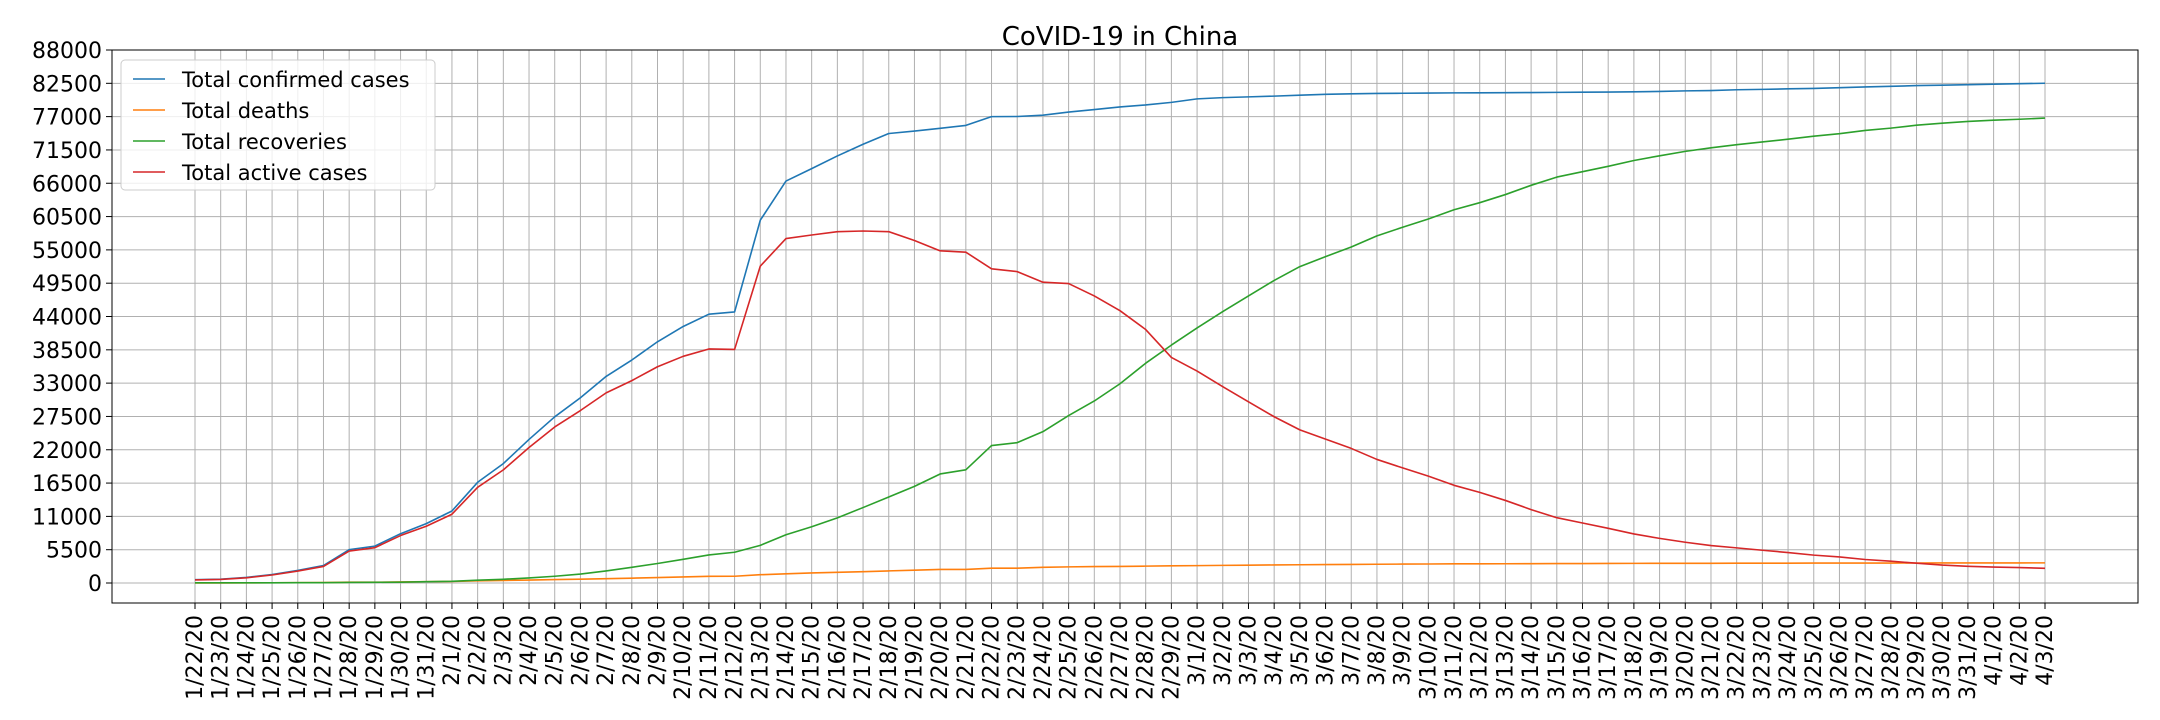 Image resolution: width=2160 pixels, height=720 pixels. Describe the element at coordinates (1171, 657) in the screenshot. I see `x-tick-label: 2/29/20` at that location.